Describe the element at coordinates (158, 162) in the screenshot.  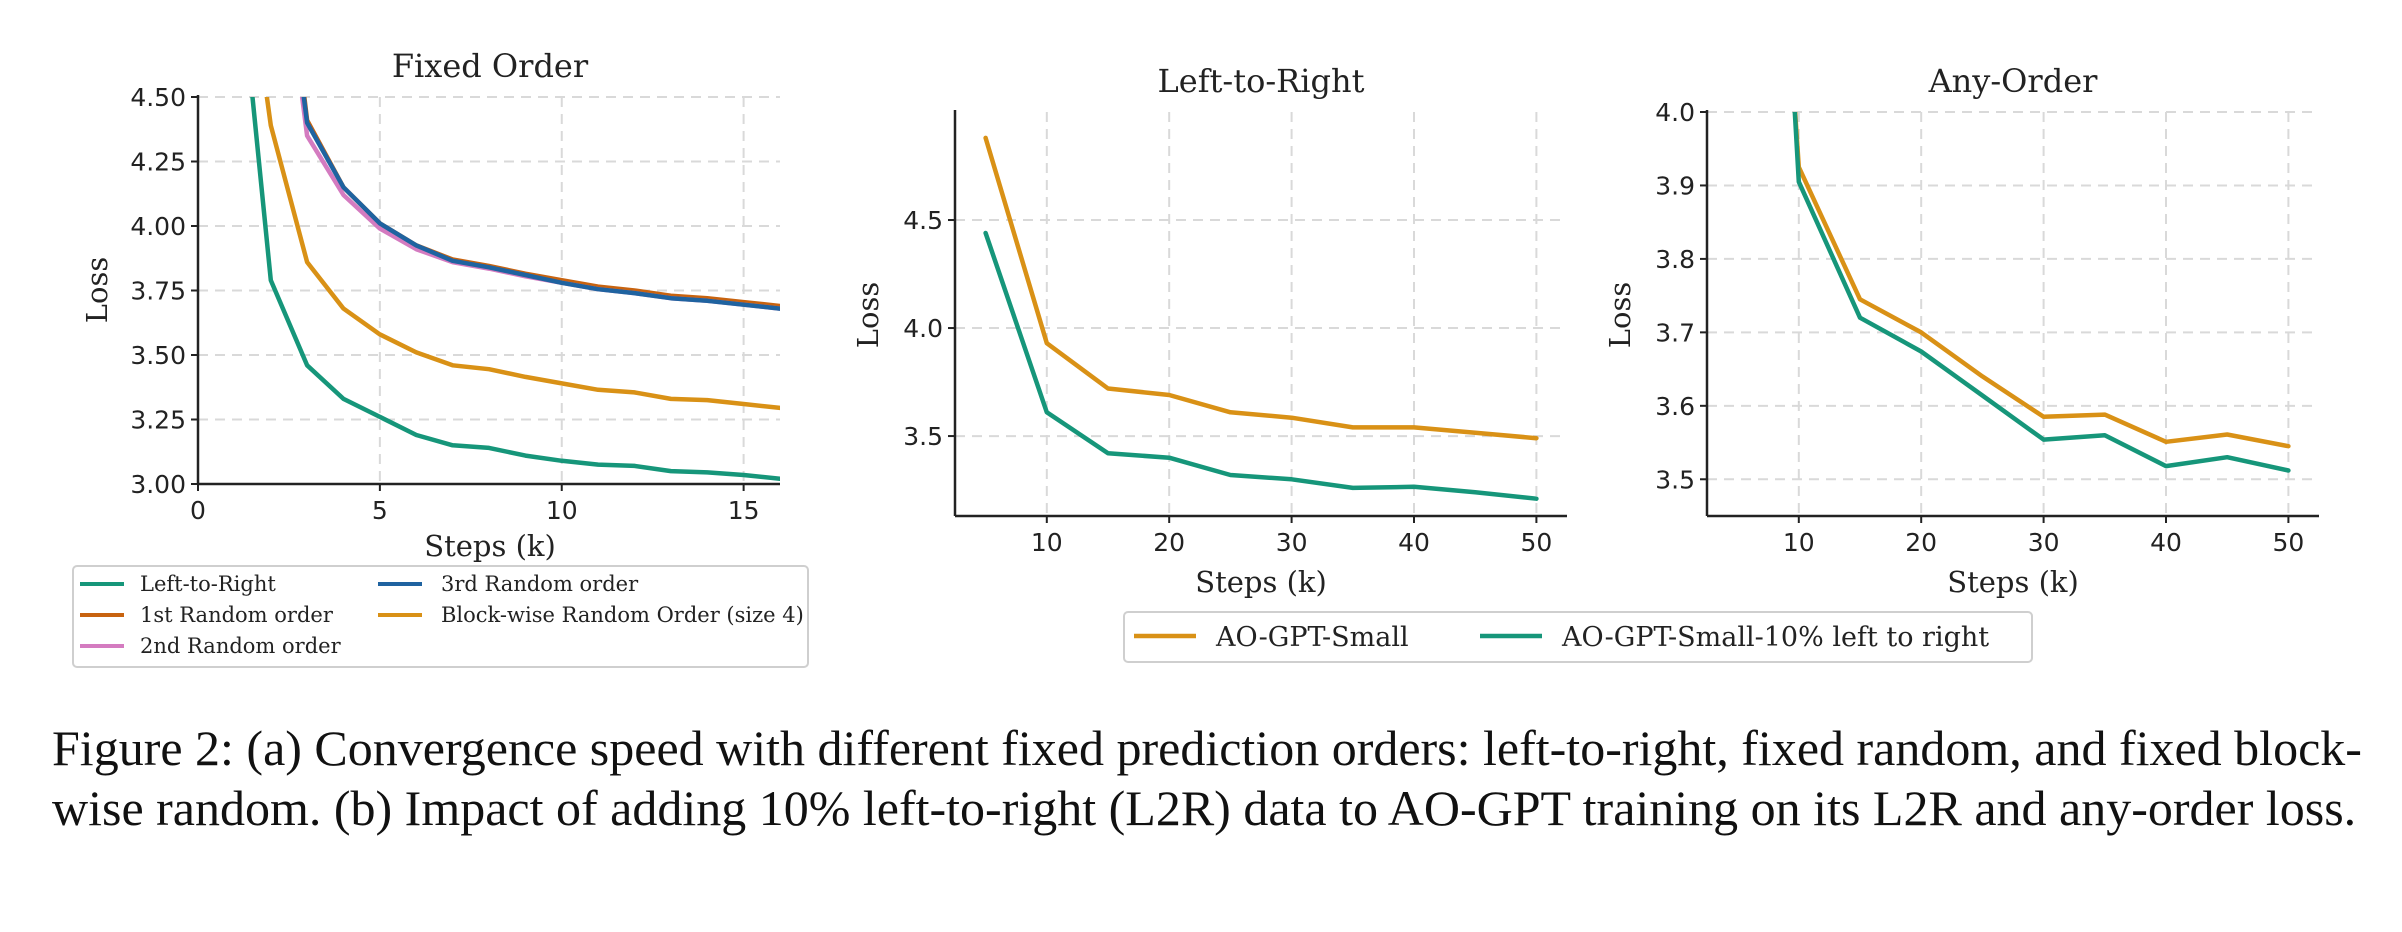
I see `y-tick-label: 4.25` at that location.